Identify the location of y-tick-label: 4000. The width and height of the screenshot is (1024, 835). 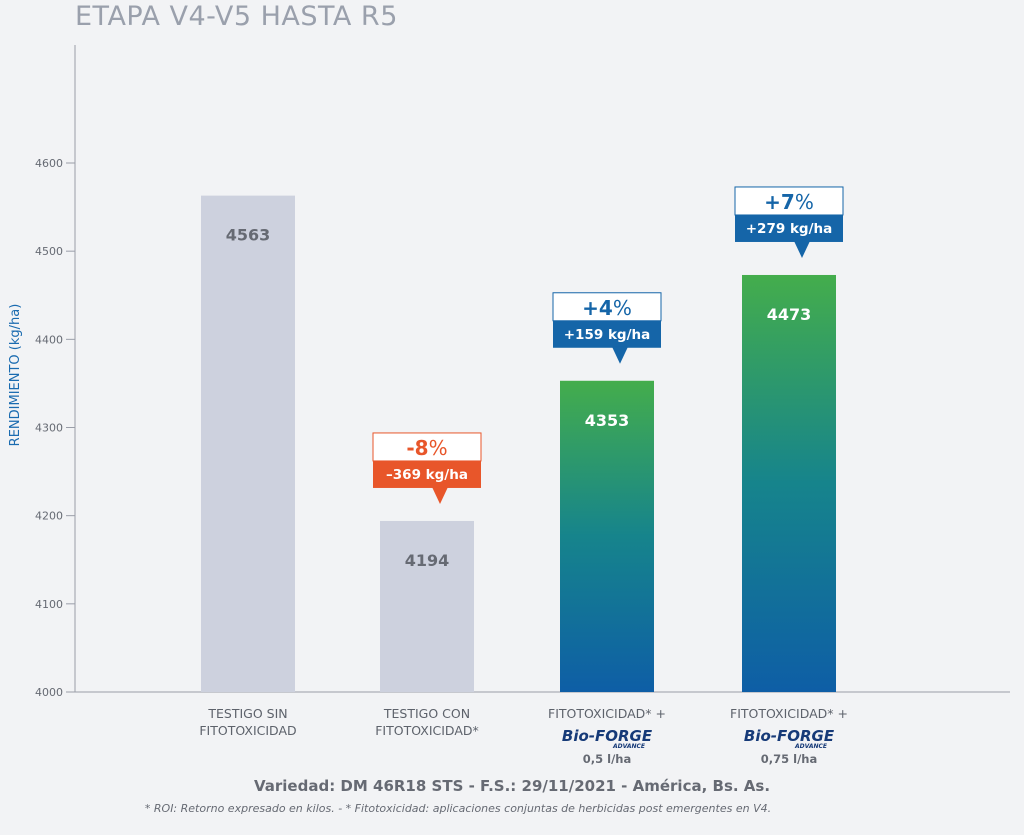
(49, 692).